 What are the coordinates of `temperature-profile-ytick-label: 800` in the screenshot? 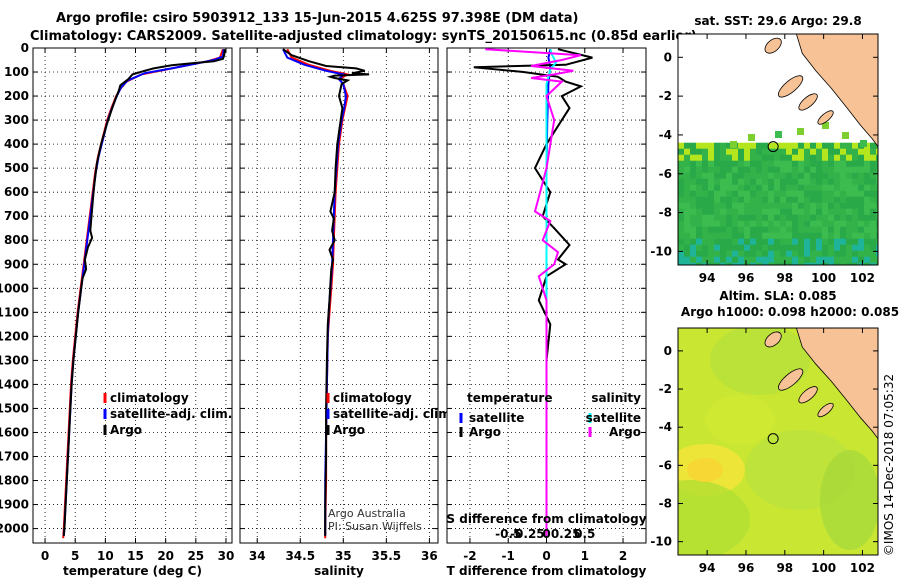 It's located at (16, 240).